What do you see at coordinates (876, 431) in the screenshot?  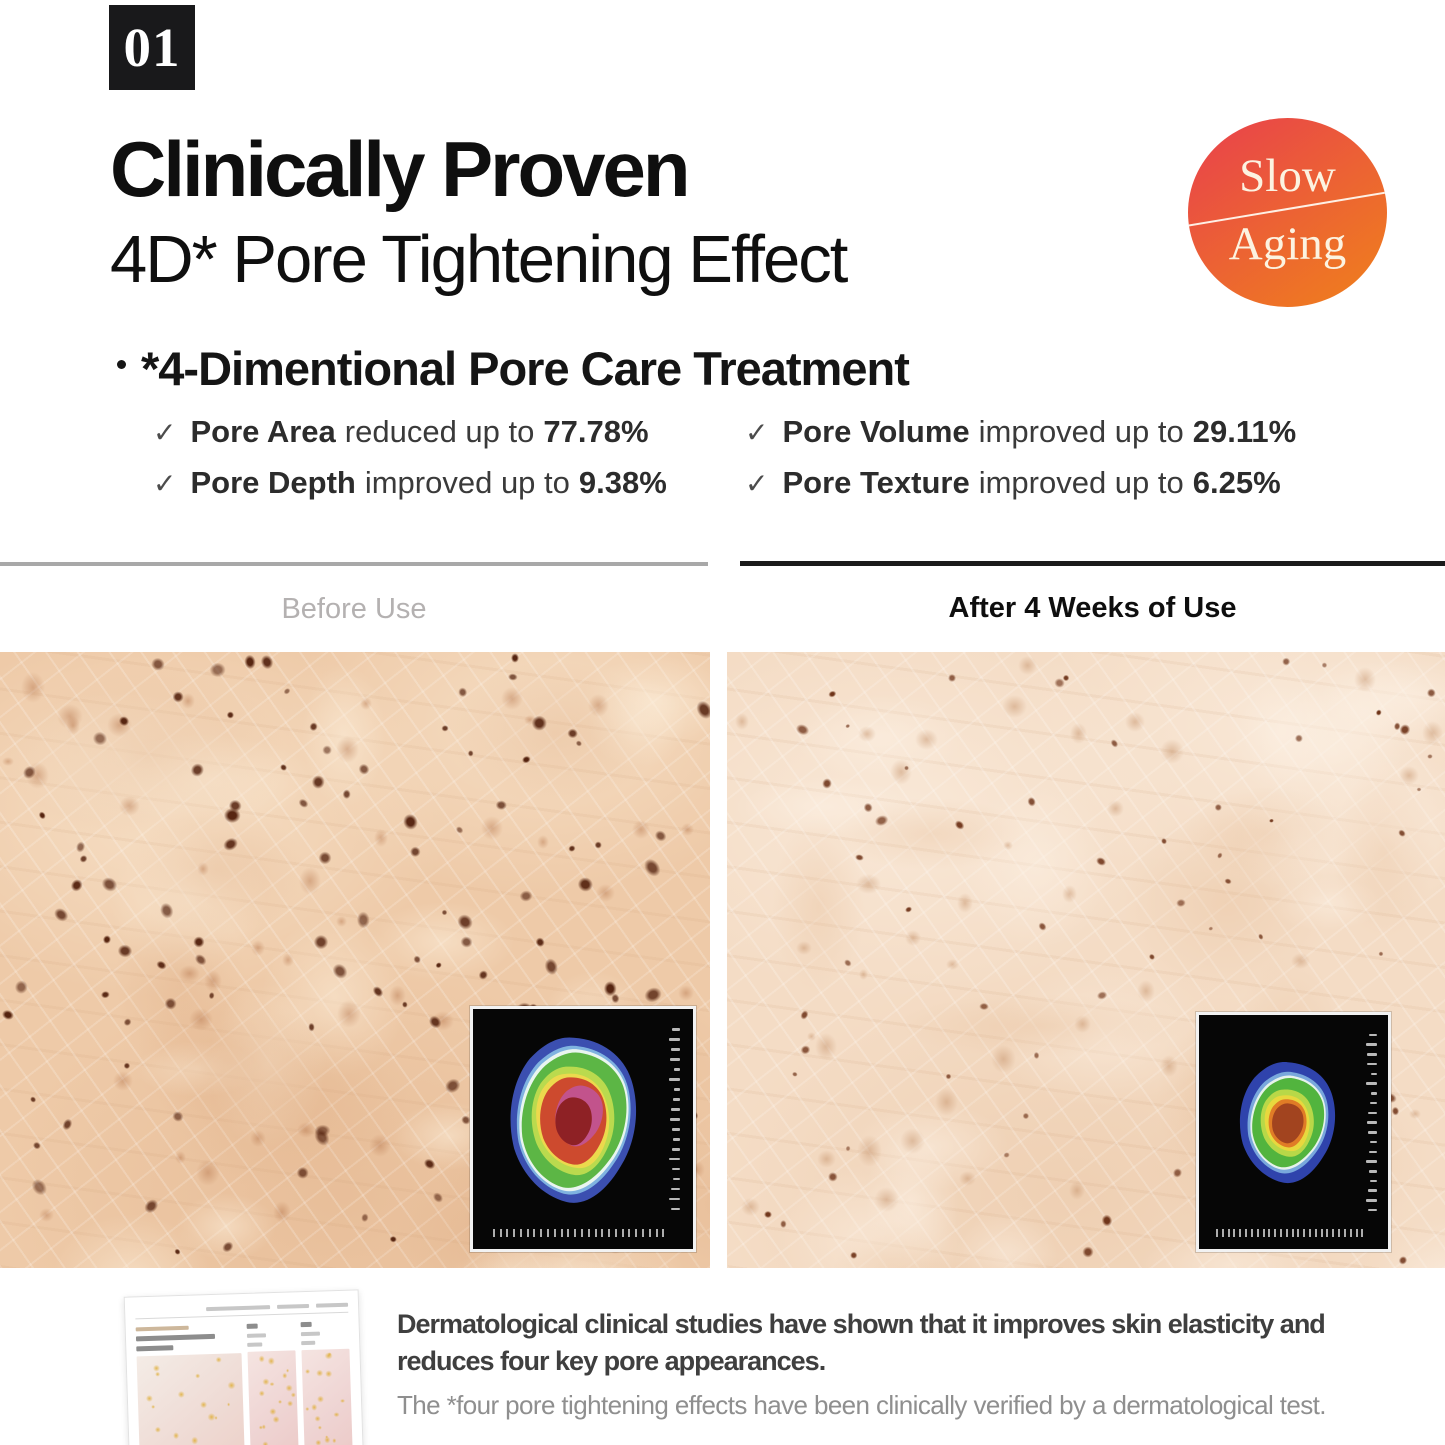 I see `stat-label: Pore Volume` at bounding box center [876, 431].